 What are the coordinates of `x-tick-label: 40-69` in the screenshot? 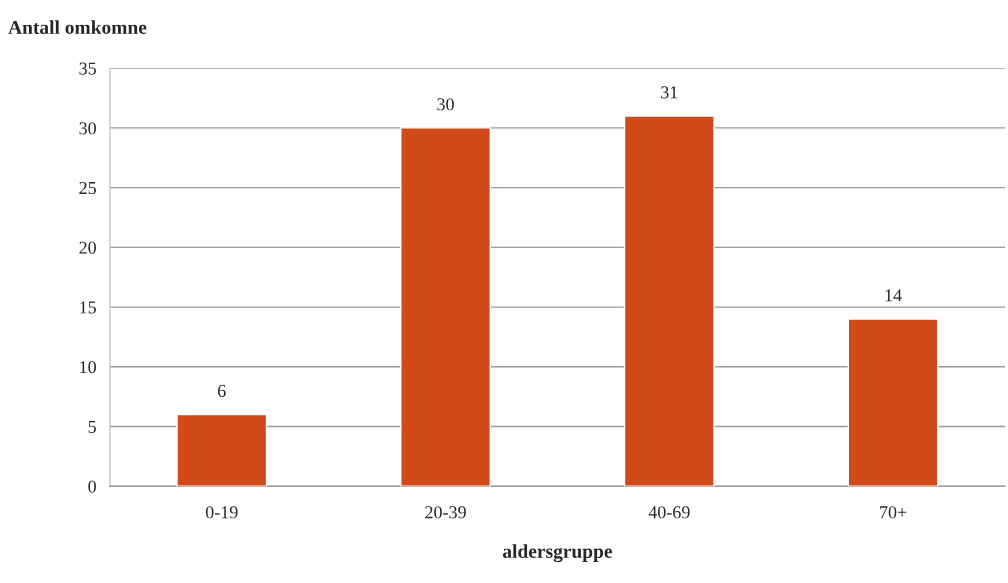 It's located at (669, 512).